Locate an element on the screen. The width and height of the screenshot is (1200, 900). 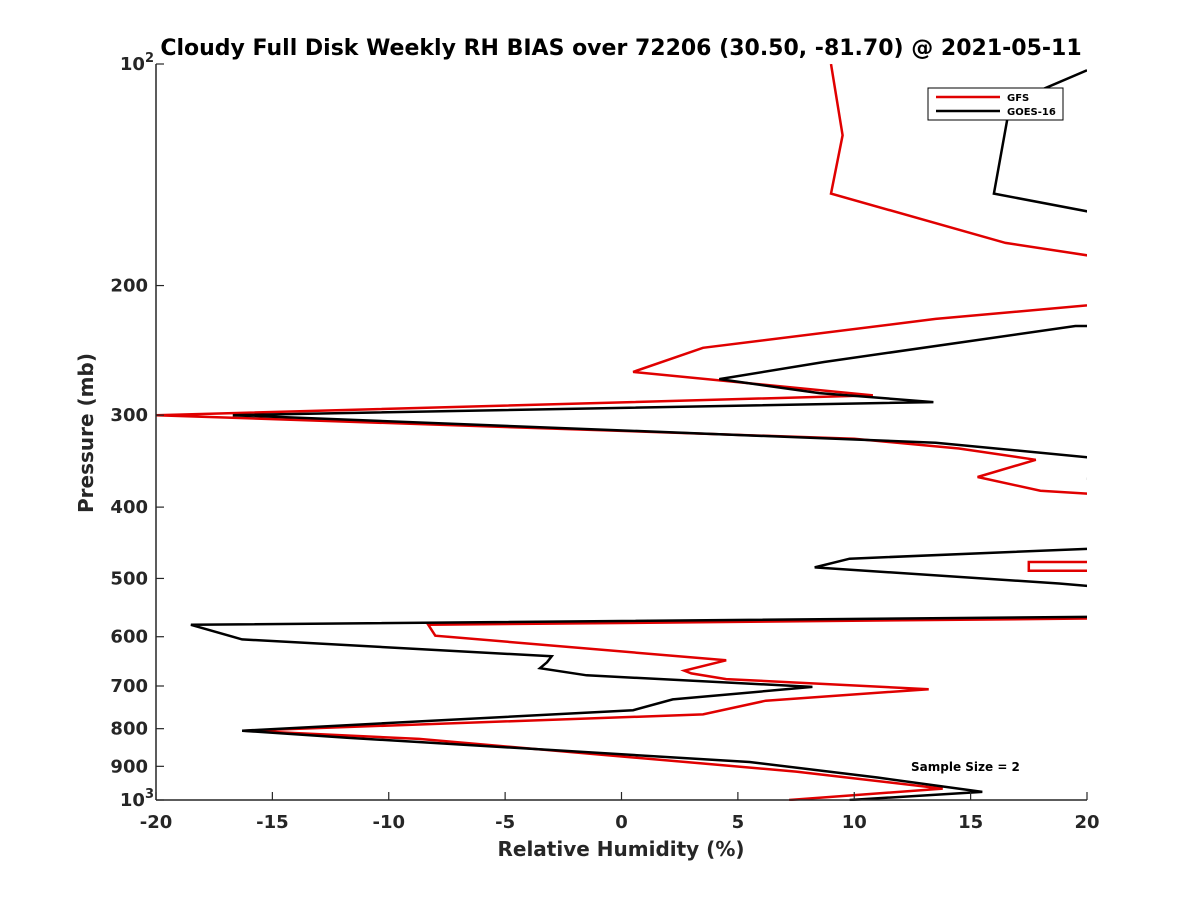
x-tick-label: -20 is located at coordinates (156, 822).